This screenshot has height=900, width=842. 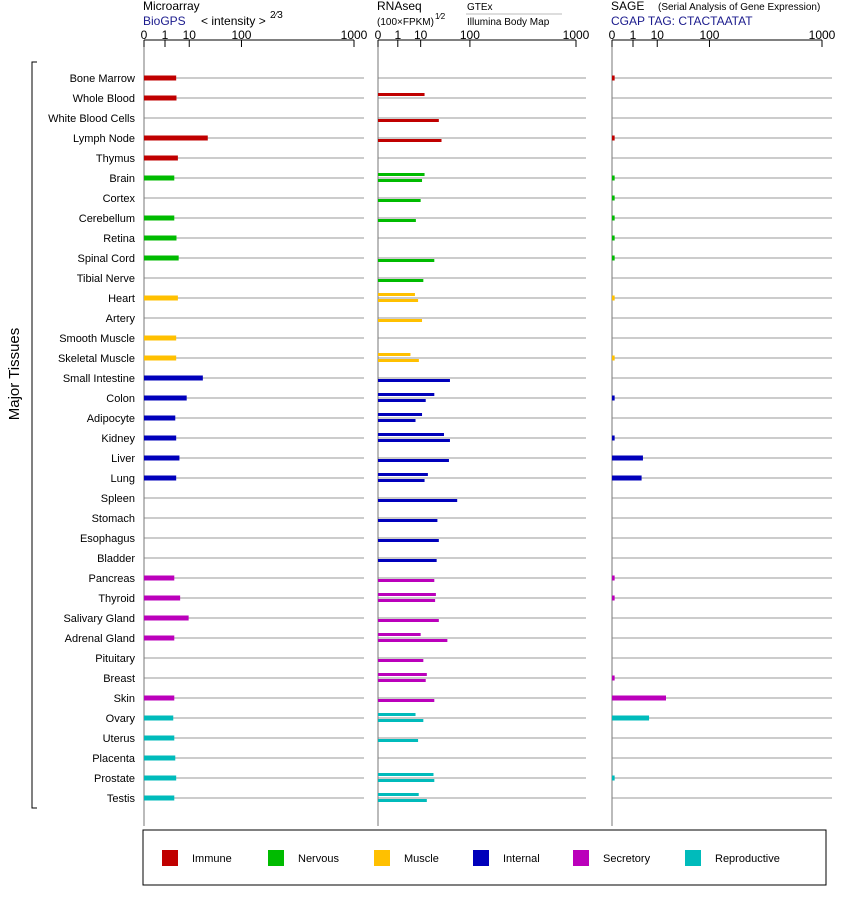 What do you see at coordinates (122, 179) in the screenshot?
I see `tissue-label: Brain` at bounding box center [122, 179].